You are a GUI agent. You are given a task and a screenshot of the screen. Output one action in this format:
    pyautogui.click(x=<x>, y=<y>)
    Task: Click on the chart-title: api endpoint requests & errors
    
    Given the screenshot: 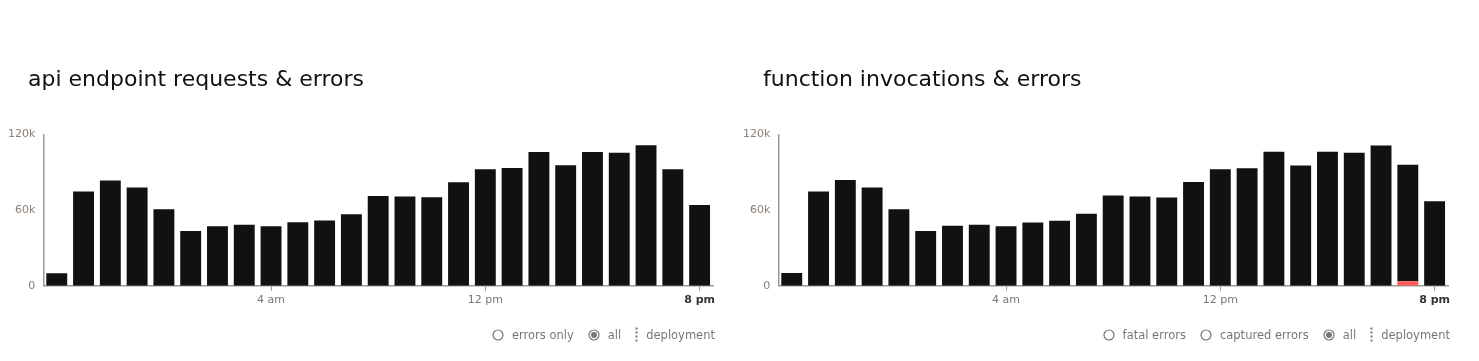 What is the action you would take?
    pyautogui.click(x=196, y=78)
    